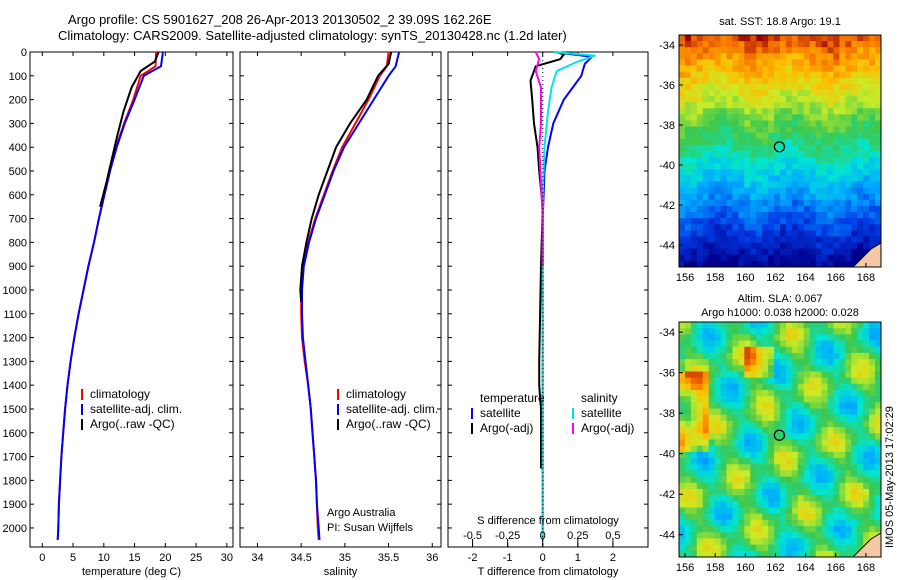 Image resolution: width=900 pixels, height=580 pixels. Describe the element at coordinates (667, 333) in the screenshot. I see `y-tick-label: -34` at that location.